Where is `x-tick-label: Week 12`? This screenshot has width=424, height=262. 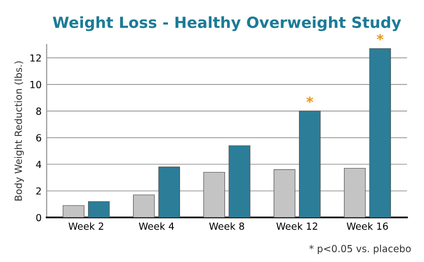 x-tick-label: Week 12 is located at coordinates (297, 226).